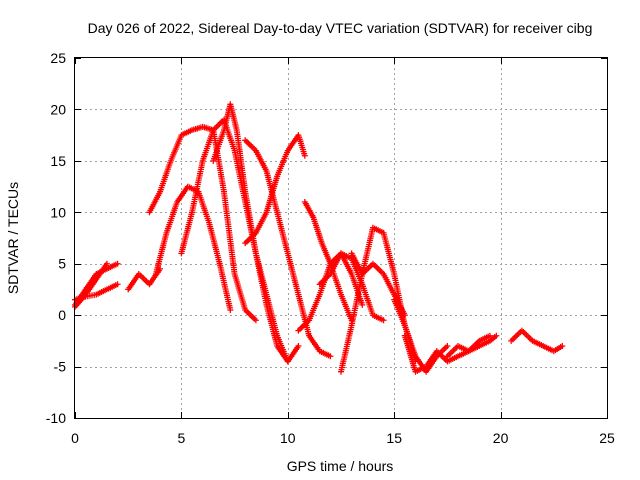 The width and height of the screenshot is (640, 480). What do you see at coordinates (182, 438) in the screenshot?
I see `x-tick-label: 5` at bounding box center [182, 438].